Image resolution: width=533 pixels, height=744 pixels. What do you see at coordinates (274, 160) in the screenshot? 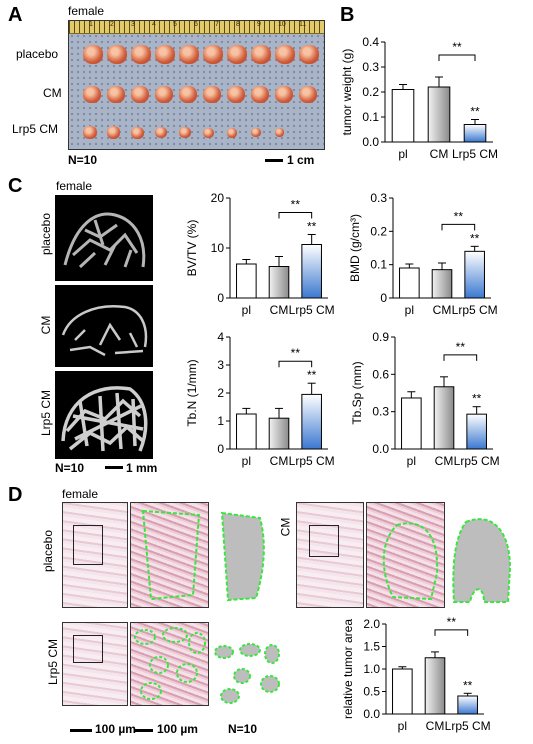
I see `scale-bar` at bounding box center [274, 160].